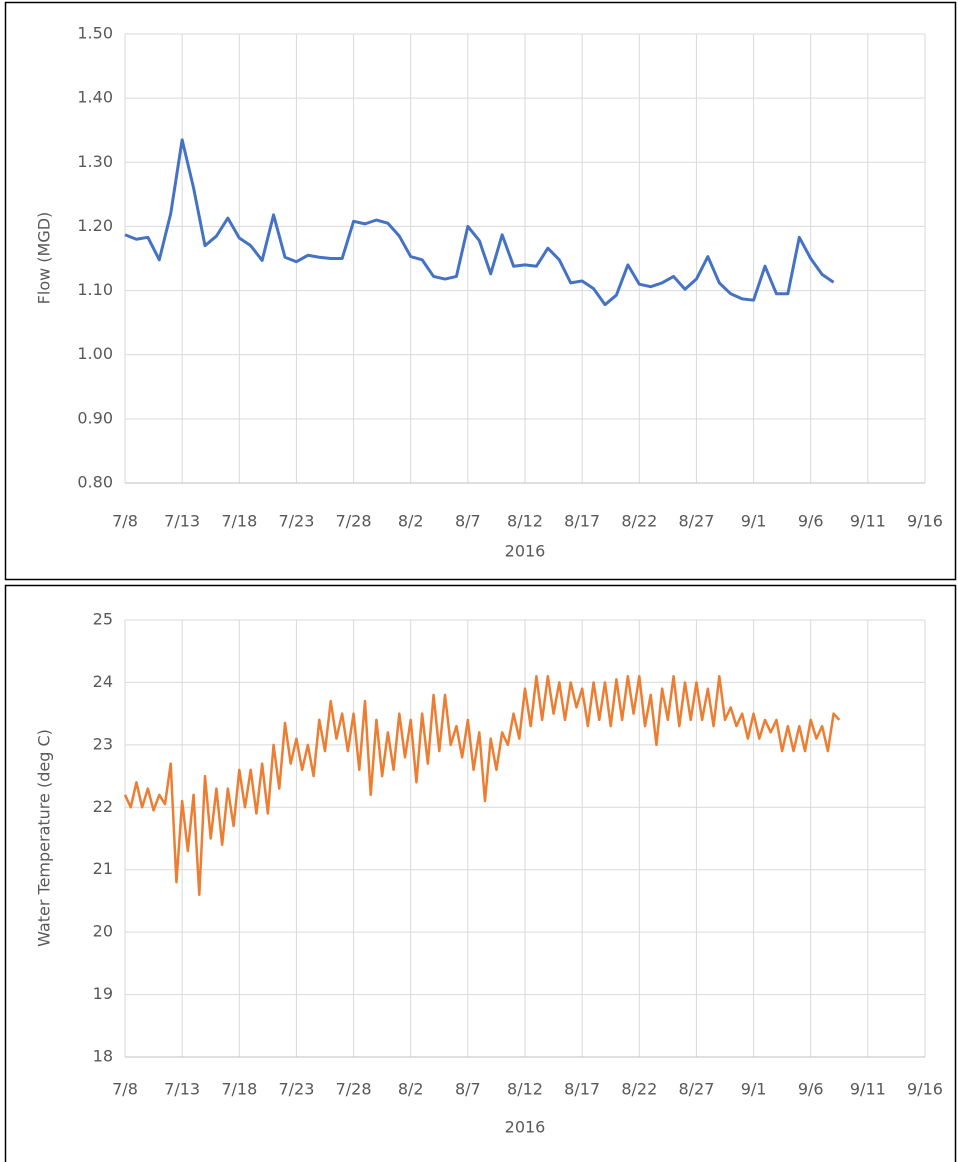 Image resolution: width=958 pixels, height=1162 pixels. I want to click on y-tick-label: 20, so click(103, 931).